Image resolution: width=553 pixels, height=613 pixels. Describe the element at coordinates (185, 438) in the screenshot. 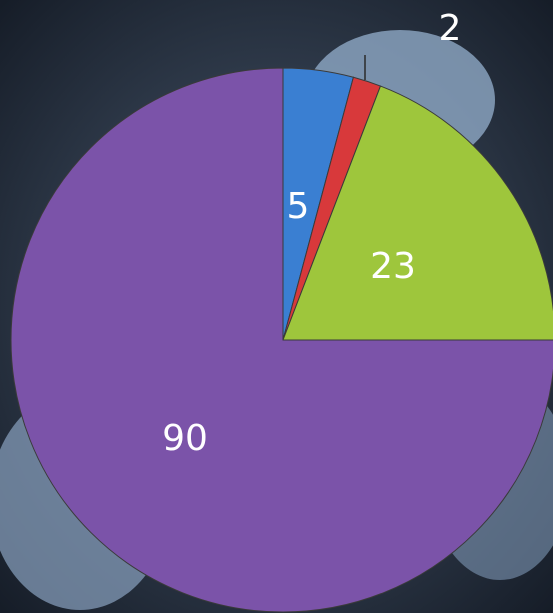

I see `data-label: 90` at that location.